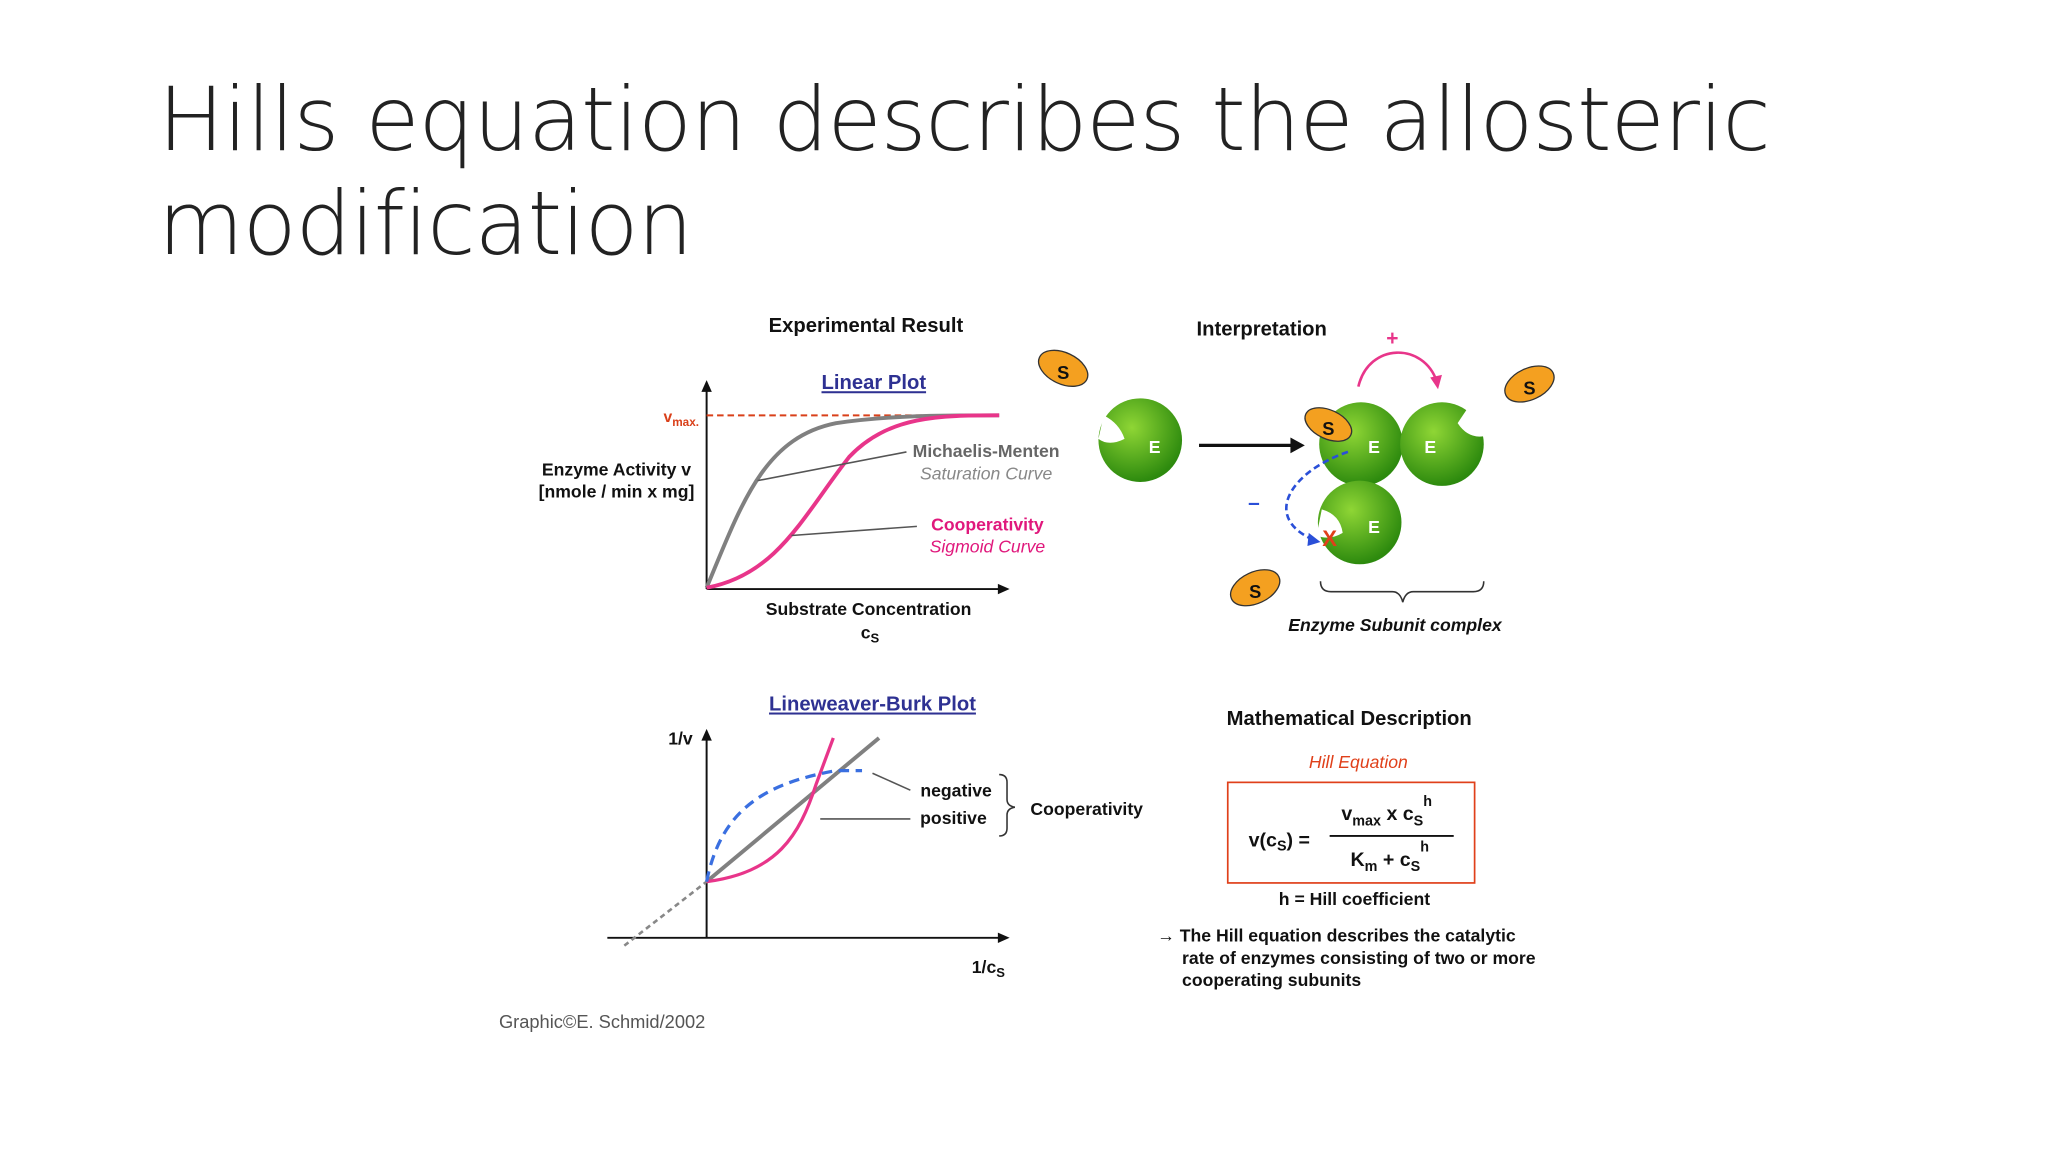 The image size is (2048, 1152). Describe the element at coordinates (964, 119) in the screenshot. I see `title-line: Hills equation describes the allosteric` at that location.